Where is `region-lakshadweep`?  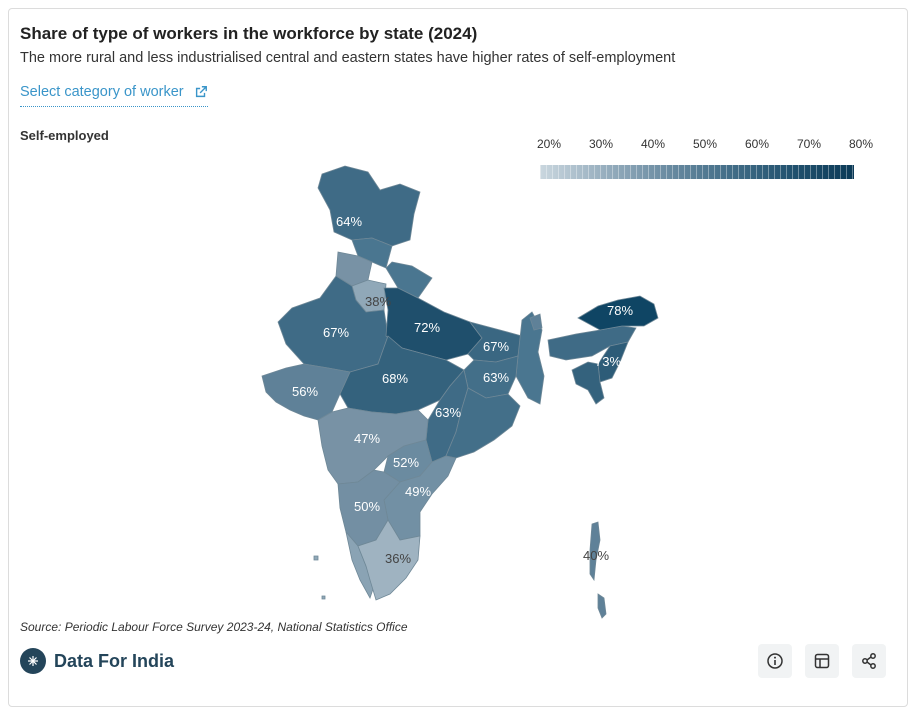
region-lakshadweep is located at coordinates (319, 577).